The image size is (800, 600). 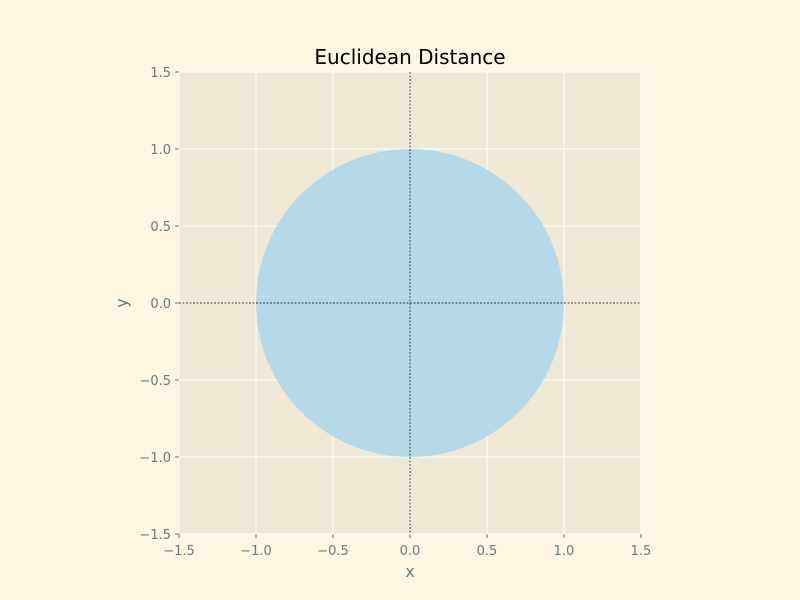 What do you see at coordinates (160, 150) in the screenshot?
I see `y-tick-label: 1.0` at bounding box center [160, 150].